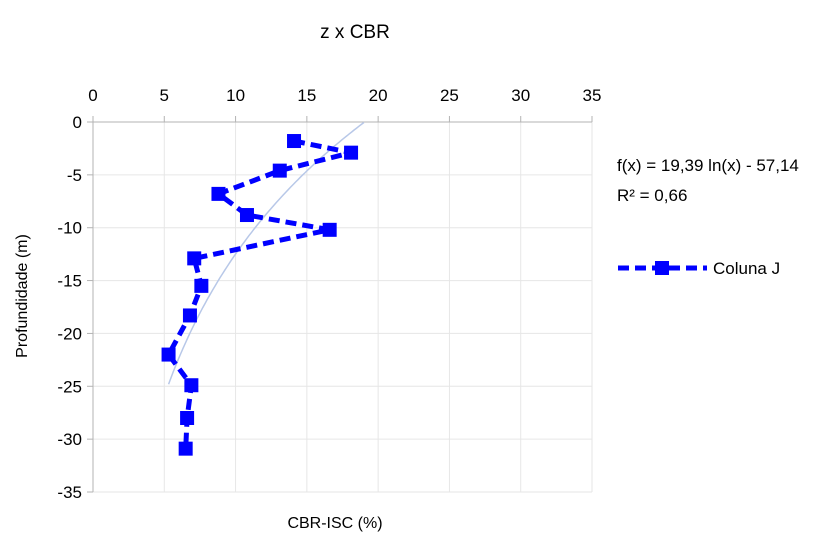 The height and width of the screenshot is (539, 831). Describe the element at coordinates (69, 333) in the screenshot. I see `y-tick-label: -20` at that location.